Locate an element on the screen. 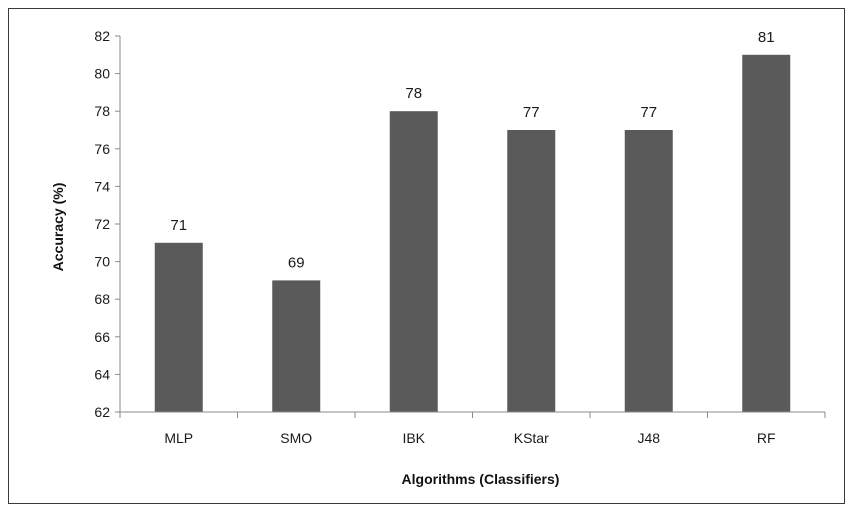 This screenshot has width=857, height=512. x-tick-label-mlp: MLP is located at coordinates (178, 438).